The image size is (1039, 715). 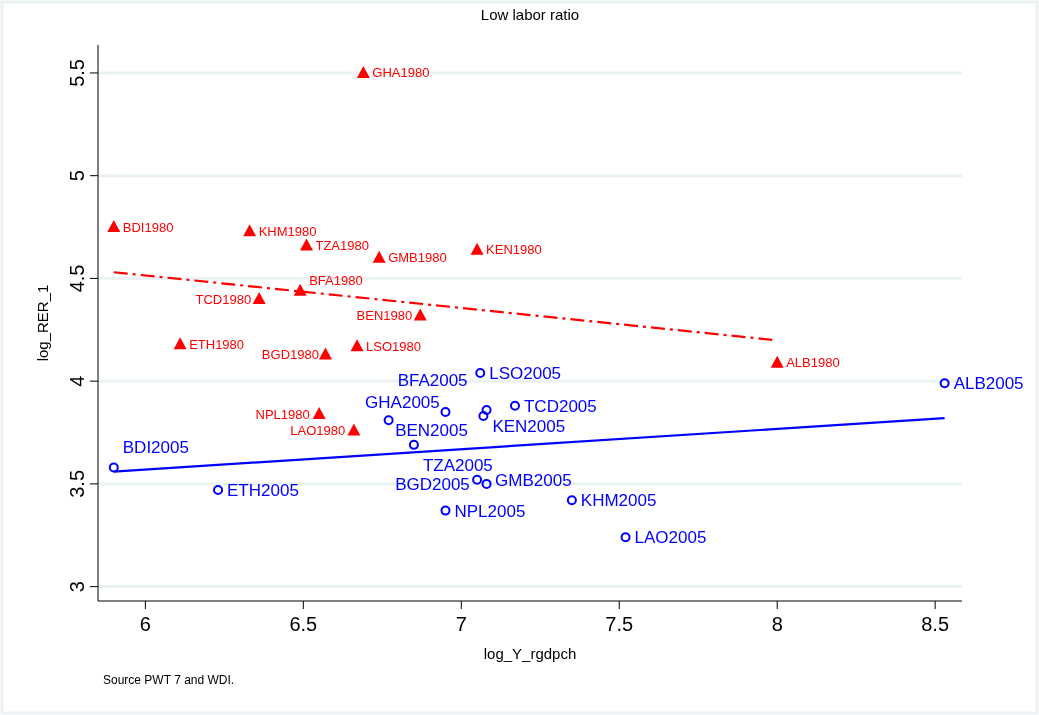 I want to click on y-tick-label: 4.5, so click(x=77, y=278).